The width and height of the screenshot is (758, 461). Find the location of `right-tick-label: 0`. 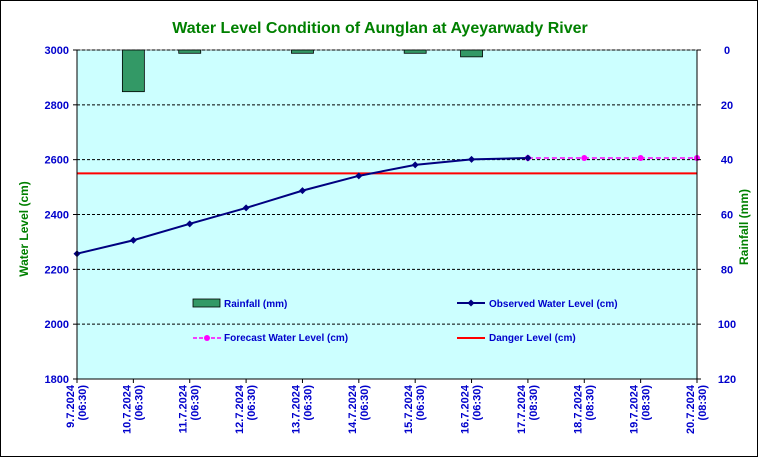

right-tick-label: 0 is located at coordinates (727, 51).